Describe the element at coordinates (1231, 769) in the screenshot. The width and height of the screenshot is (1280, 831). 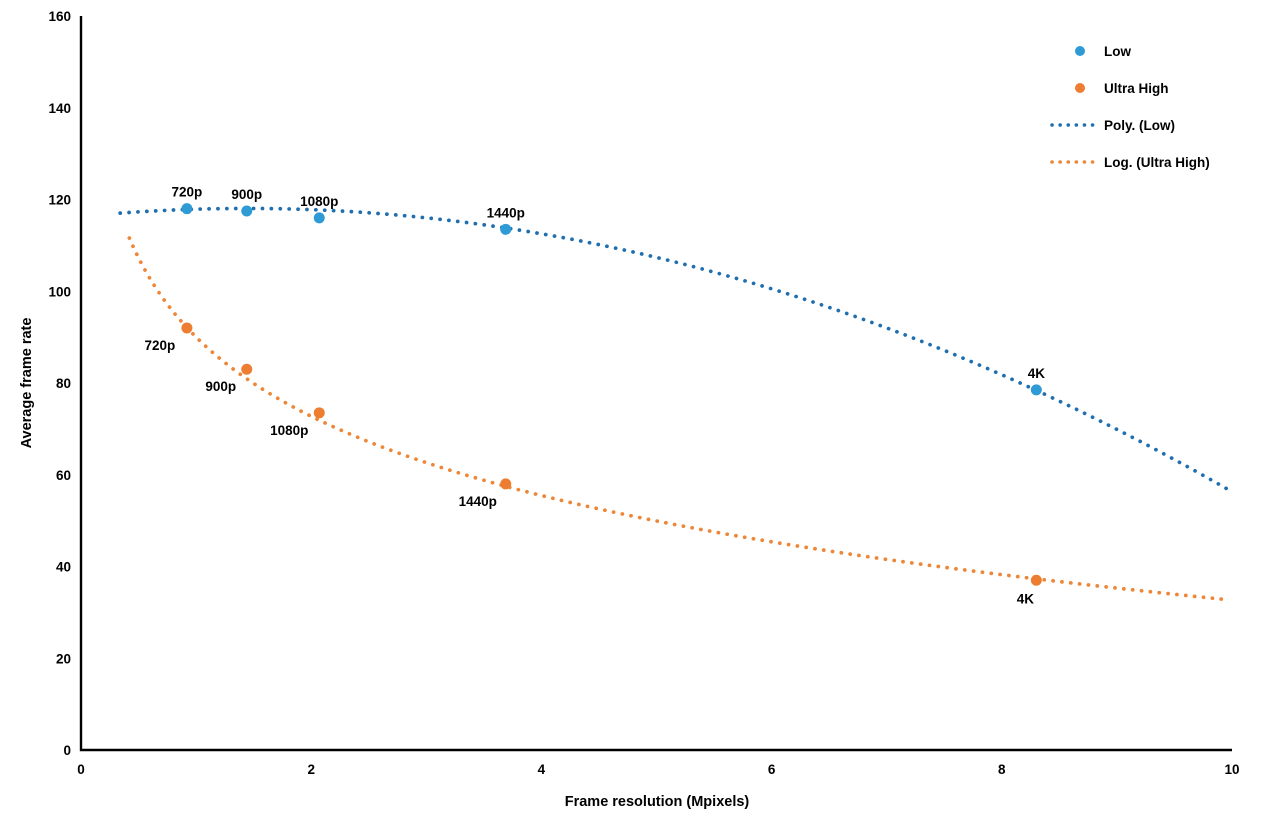
I see `x-tick-label: 10` at that location.